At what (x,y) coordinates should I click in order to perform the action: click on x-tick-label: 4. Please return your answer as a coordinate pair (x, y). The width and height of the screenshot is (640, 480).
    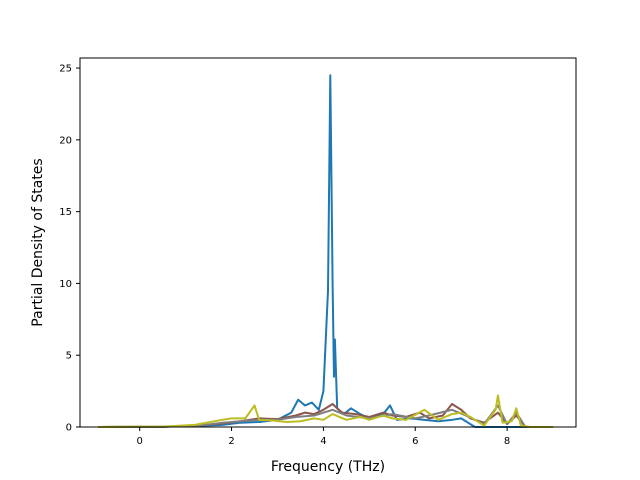
    Looking at the image, I should click on (323, 441).